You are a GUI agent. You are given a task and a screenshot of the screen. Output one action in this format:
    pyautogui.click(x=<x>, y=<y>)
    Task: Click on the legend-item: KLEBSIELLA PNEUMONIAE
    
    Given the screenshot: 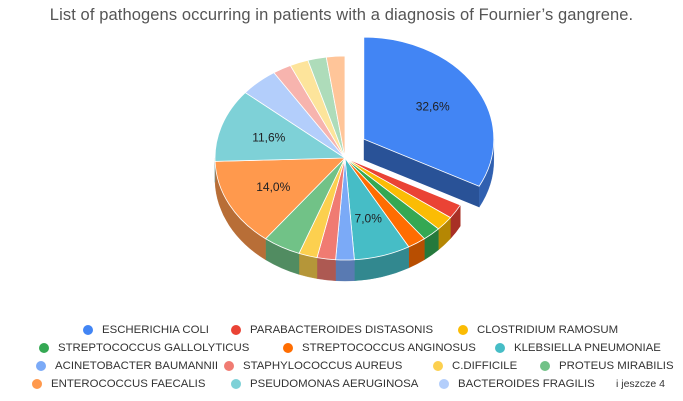 What is the action you would take?
    pyautogui.click(x=578, y=348)
    